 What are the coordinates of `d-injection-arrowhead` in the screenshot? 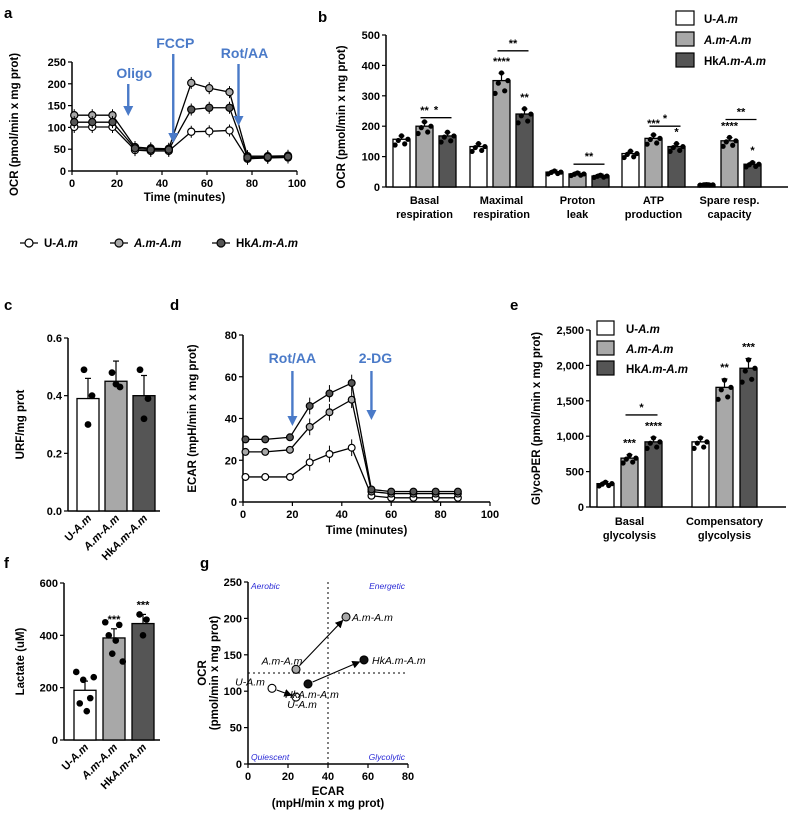 It's located at (371, 415).